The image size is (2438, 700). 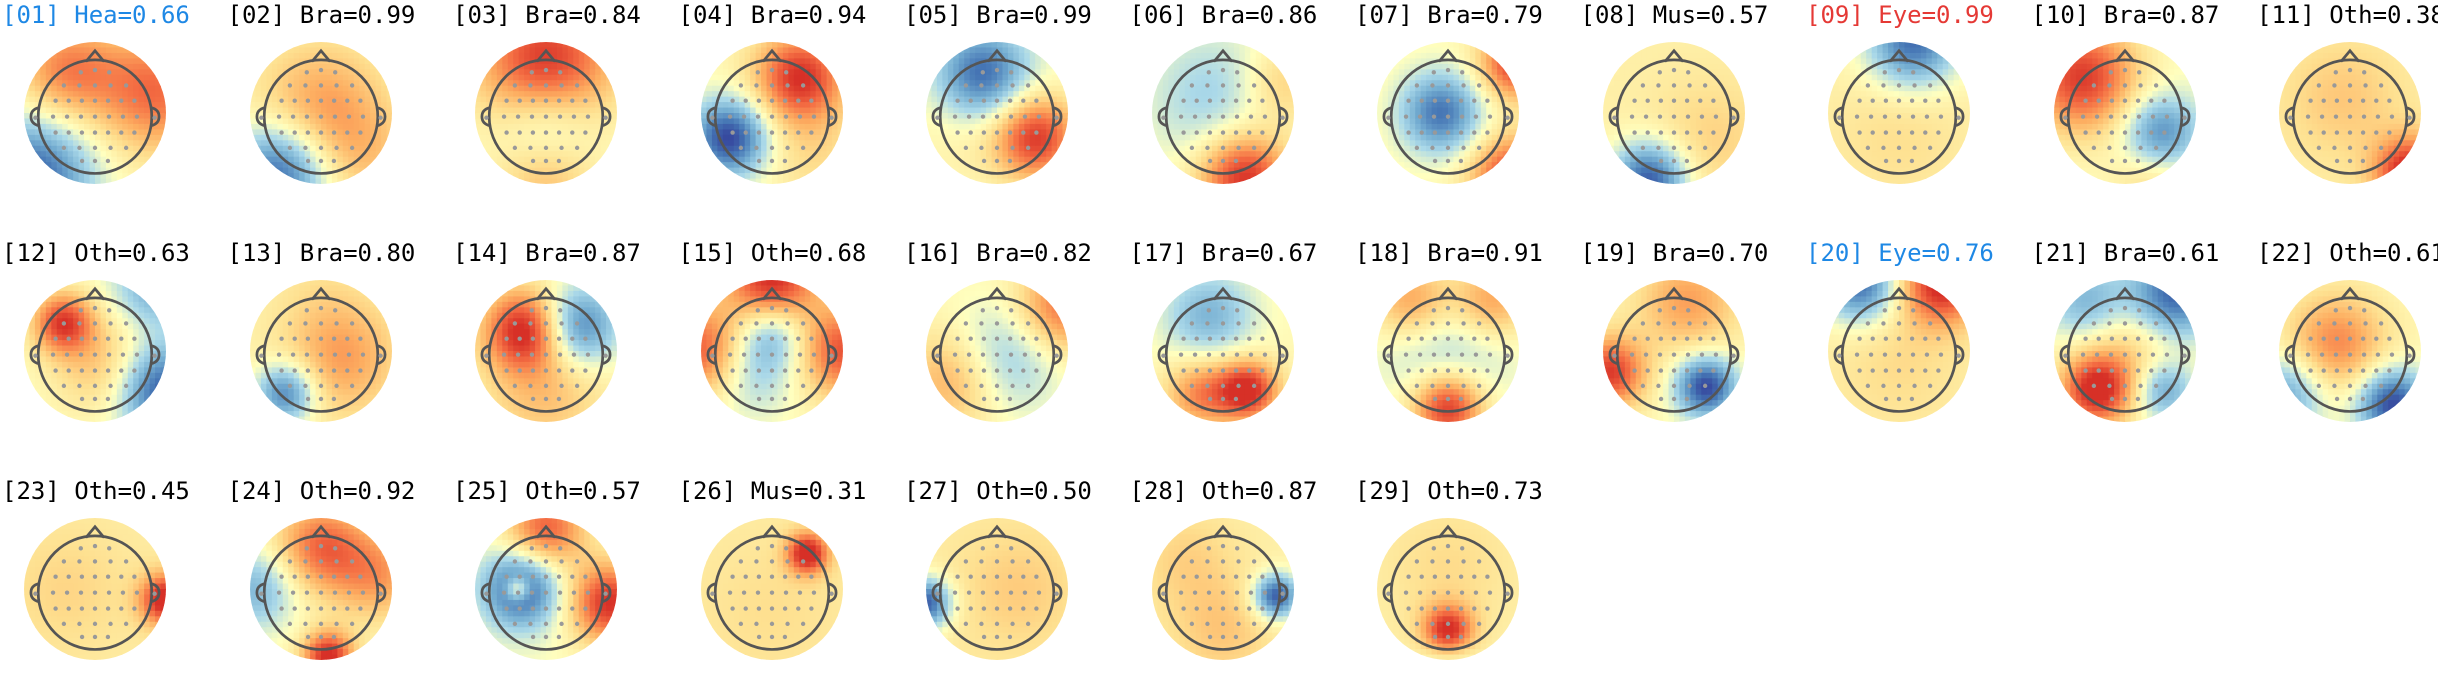 What do you see at coordinates (998, 491) in the screenshot?
I see `component-title: [27] Oth=0.50` at bounding box center [998, 491].